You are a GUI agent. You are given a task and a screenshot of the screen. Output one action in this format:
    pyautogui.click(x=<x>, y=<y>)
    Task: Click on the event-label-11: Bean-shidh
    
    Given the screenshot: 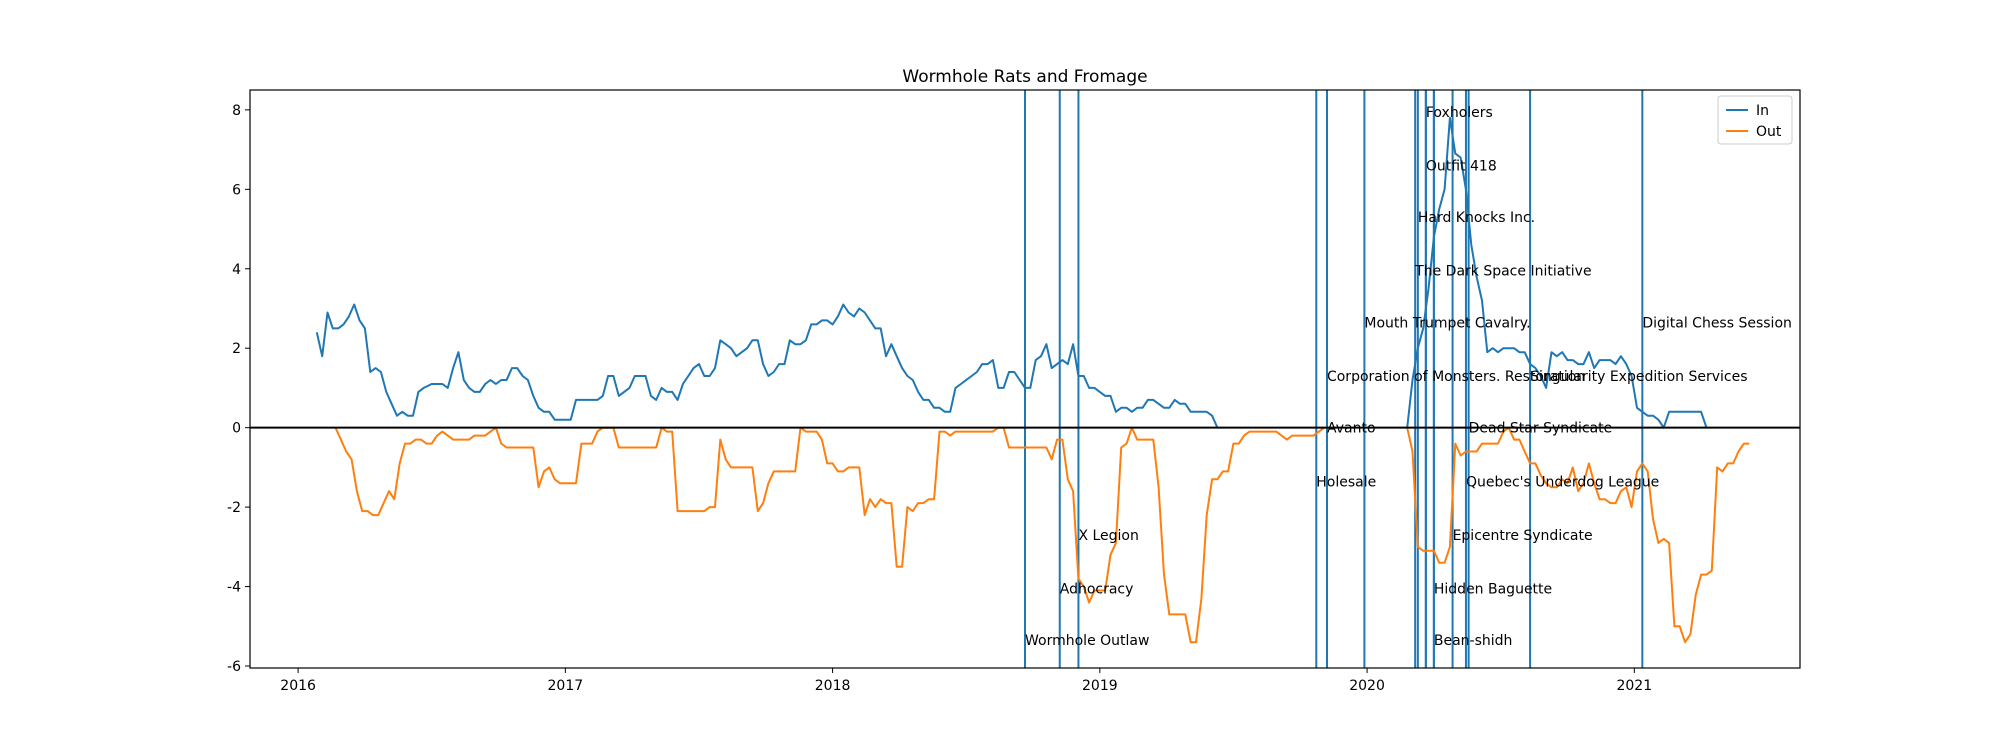 What is the action you would take?
    pyautogui.click(x=1473, y=641)
    